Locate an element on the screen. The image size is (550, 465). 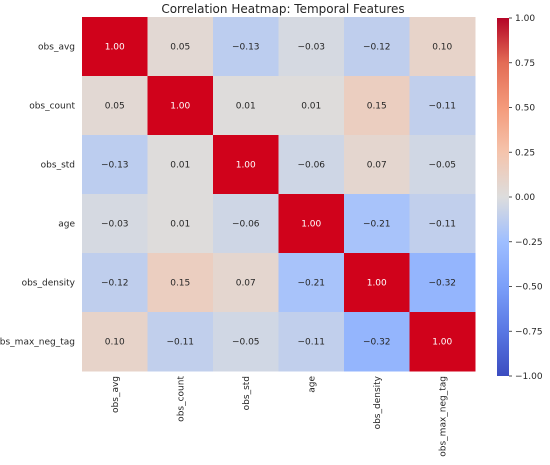
row-tick-label: obs_std is located at coordinates (58, 166).